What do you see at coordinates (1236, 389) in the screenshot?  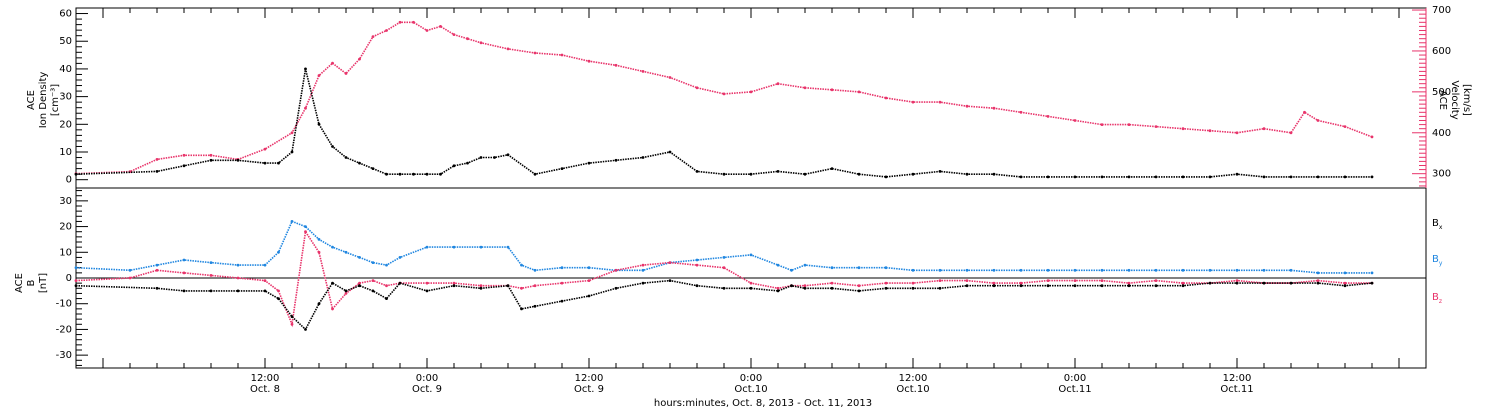 I see `x-tick-label-date: Oct.11` at bounding box center [1236, 389].